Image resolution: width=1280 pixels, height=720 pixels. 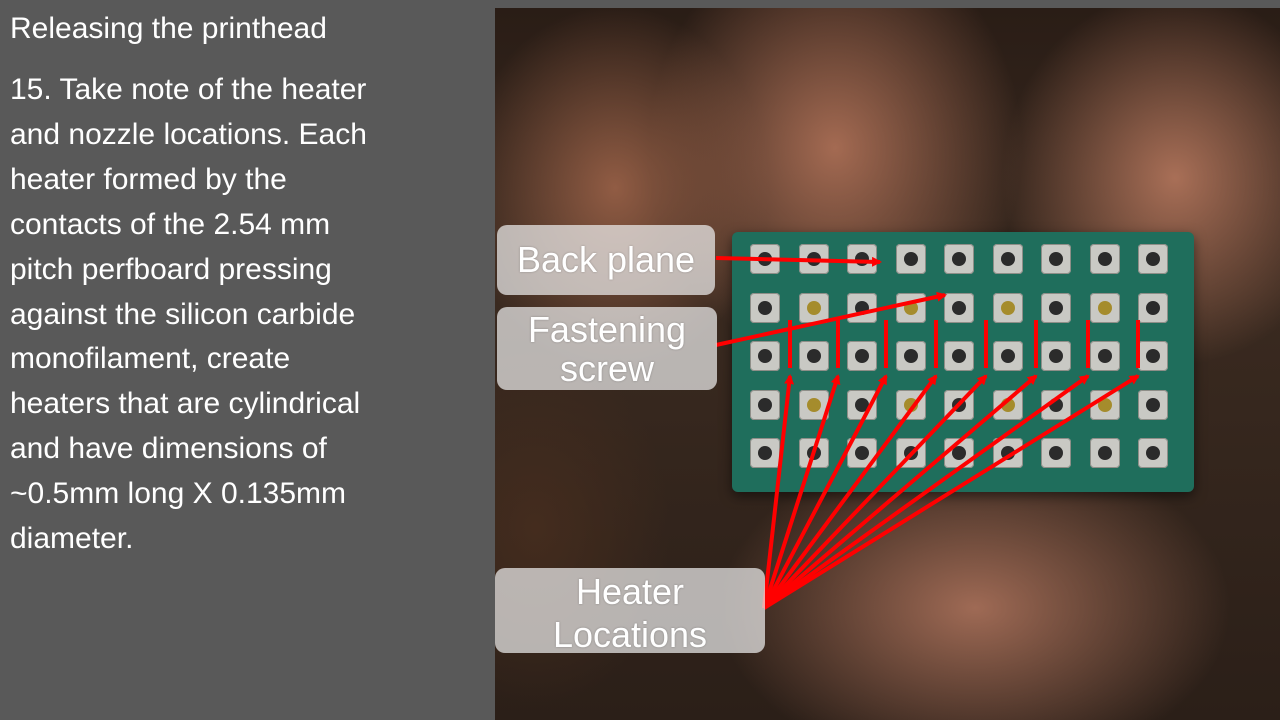 I want to click on heater-label-line2: Locations, so click(x=630, y=634).